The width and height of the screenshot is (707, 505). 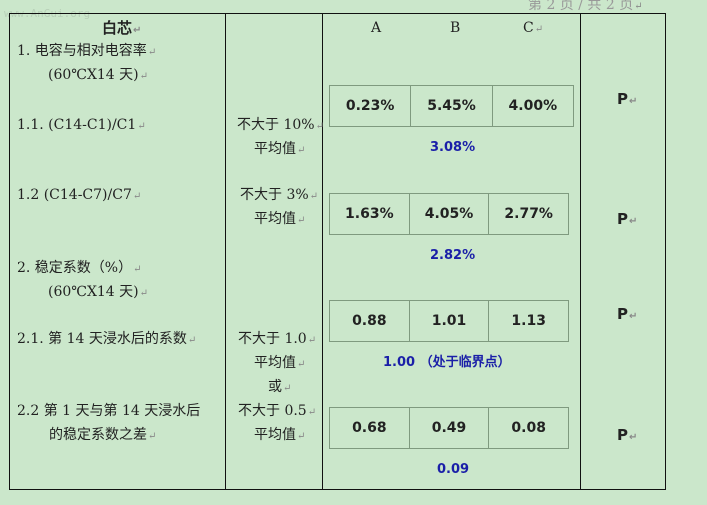 I want to click on section-1-condition: (60℃X14 天), so click(x=98, y=76).